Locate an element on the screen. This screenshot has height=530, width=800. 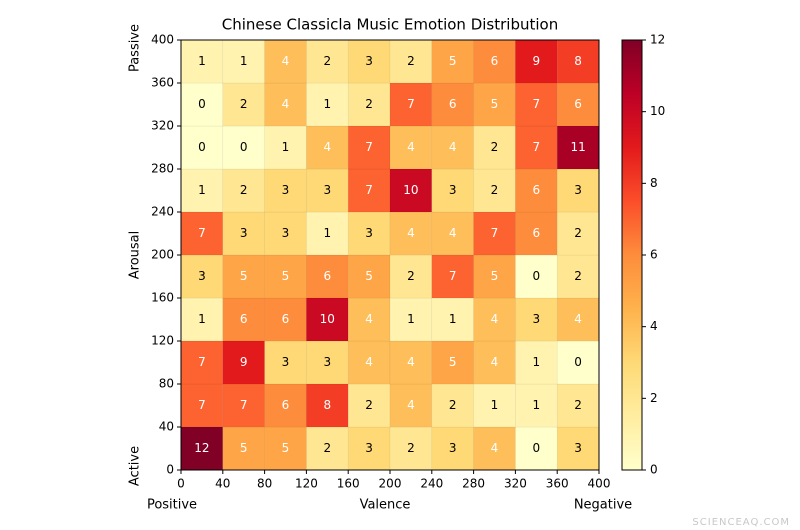
colorbar-tick-label: 6 is located at coordinates (654, 255).